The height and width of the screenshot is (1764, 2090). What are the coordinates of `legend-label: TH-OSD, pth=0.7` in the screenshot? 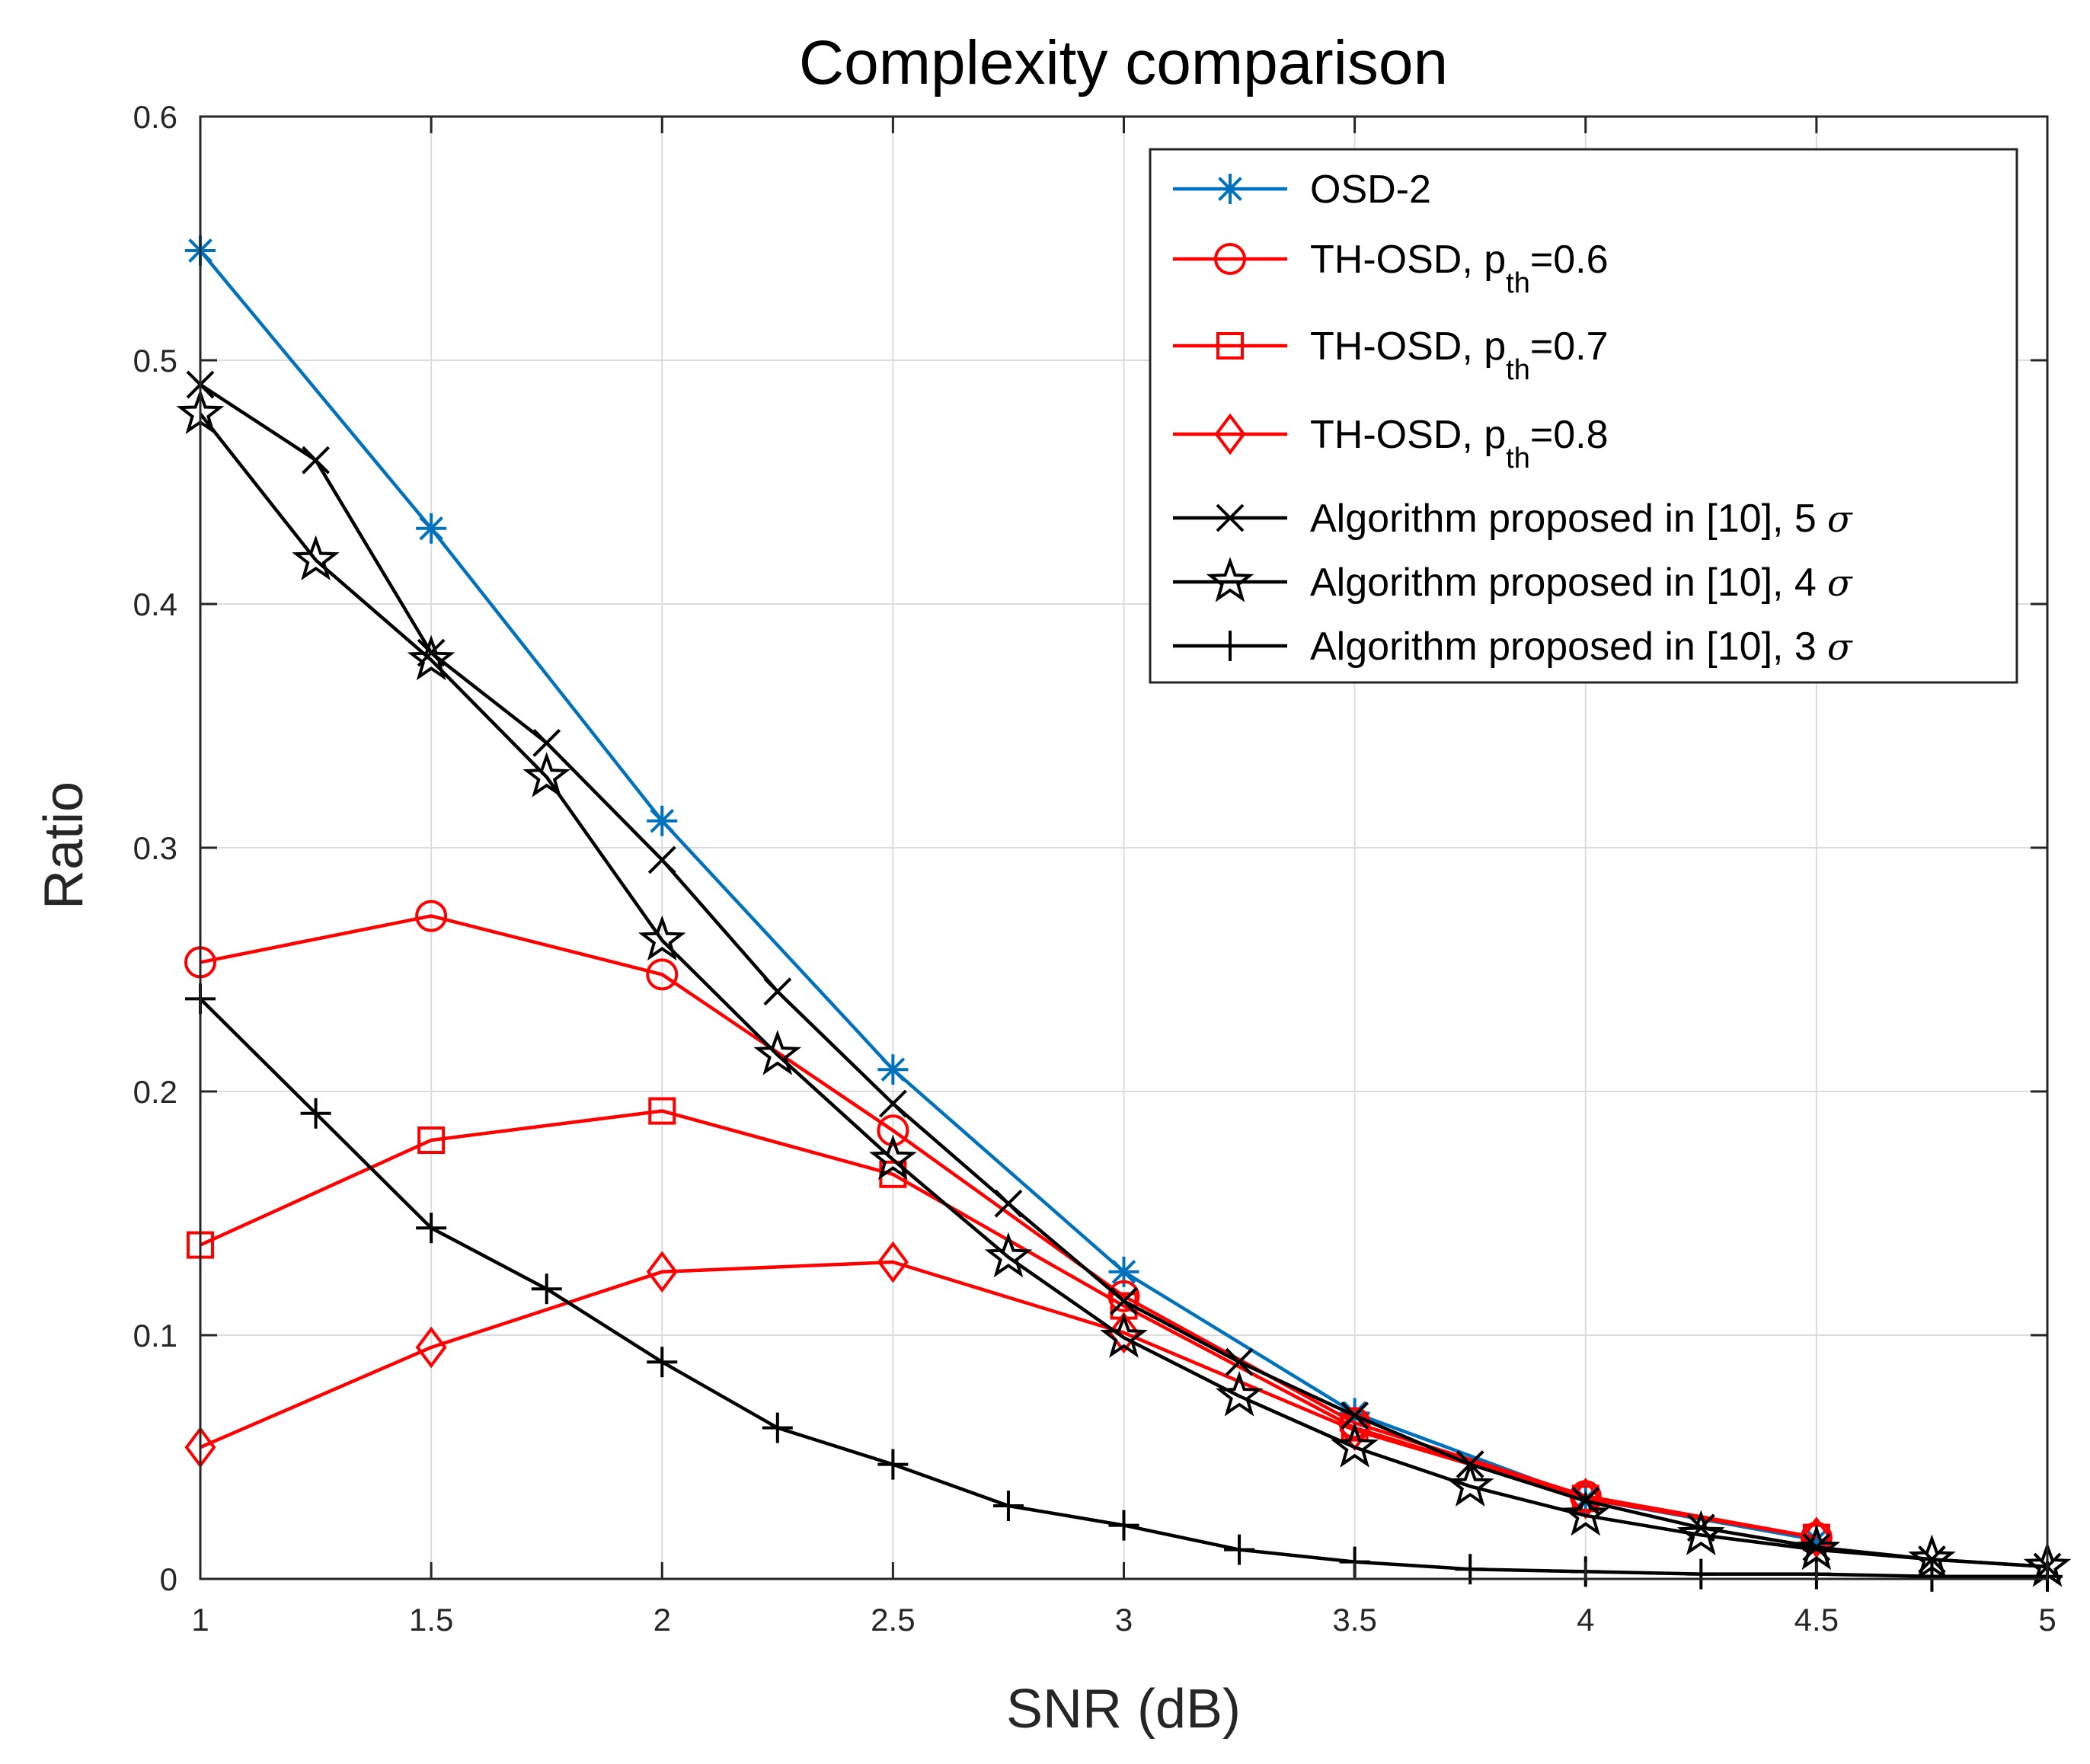 It's located at (1459, 355).